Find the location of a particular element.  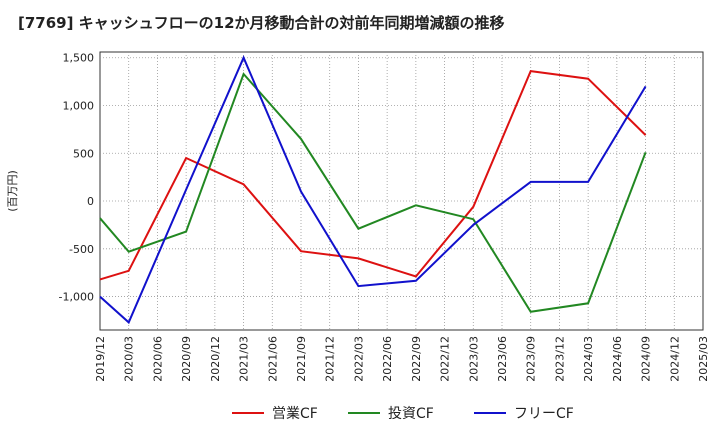

x-tick-label: 2019/12 is located at coordinates (100, 359).